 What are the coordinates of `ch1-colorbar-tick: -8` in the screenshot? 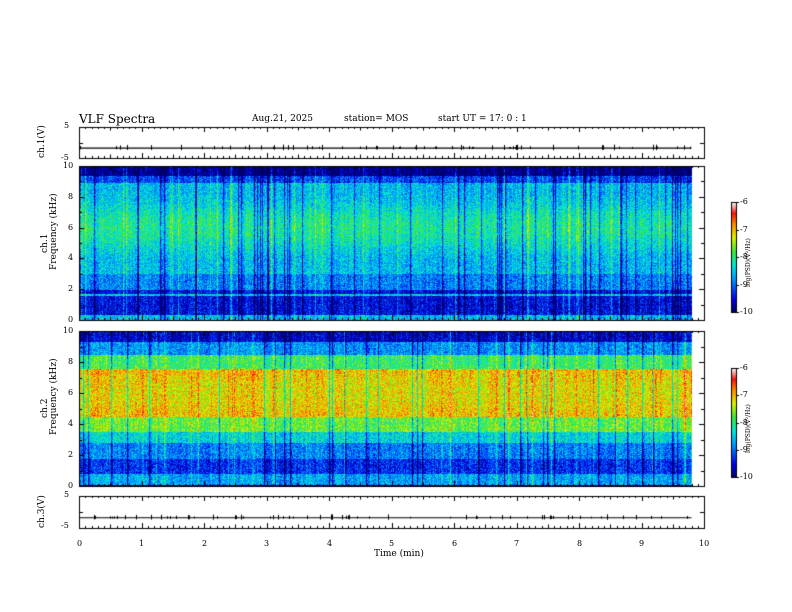 It's located at (744, 256).